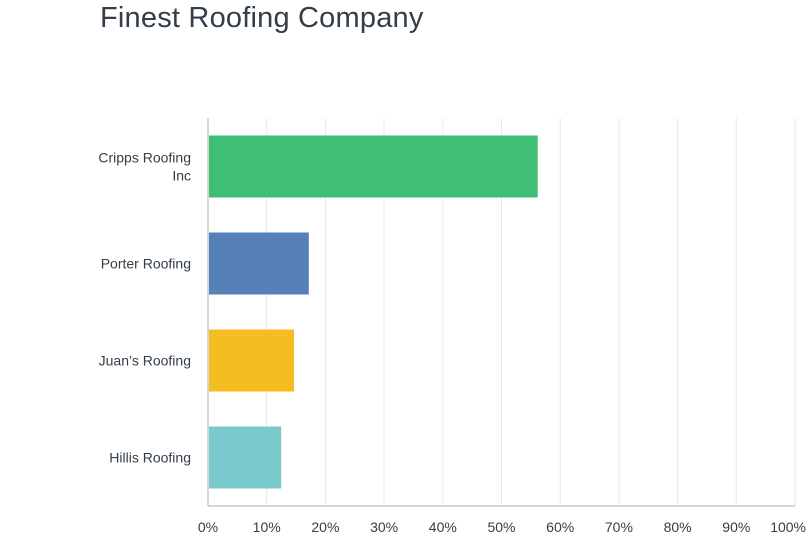 The image size is (810, 538). What do you see at coordinates (144, 167) in the screenshot?
I see `category-label: Cripps Roofing Inc` at bounding box center [144, 167].